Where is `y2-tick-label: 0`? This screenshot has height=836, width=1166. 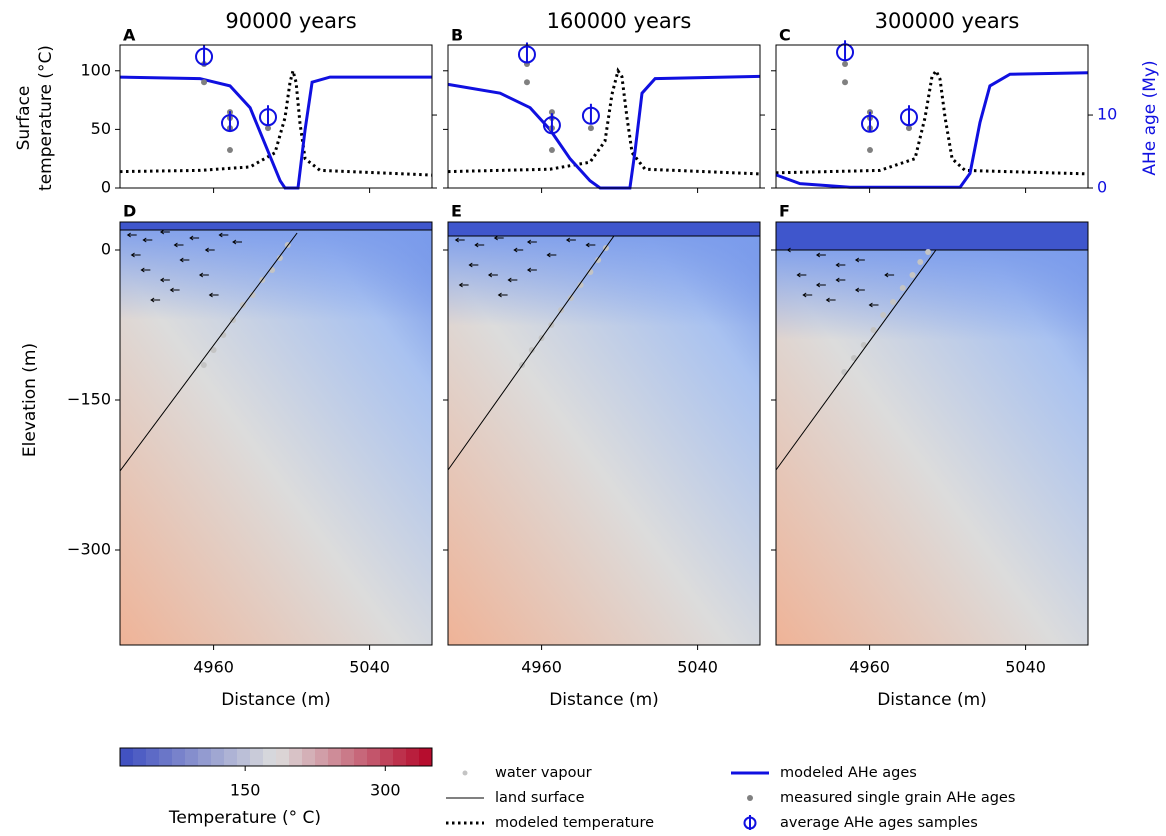 y2-tick-label: 0 is located at coordinates (1102, 187).